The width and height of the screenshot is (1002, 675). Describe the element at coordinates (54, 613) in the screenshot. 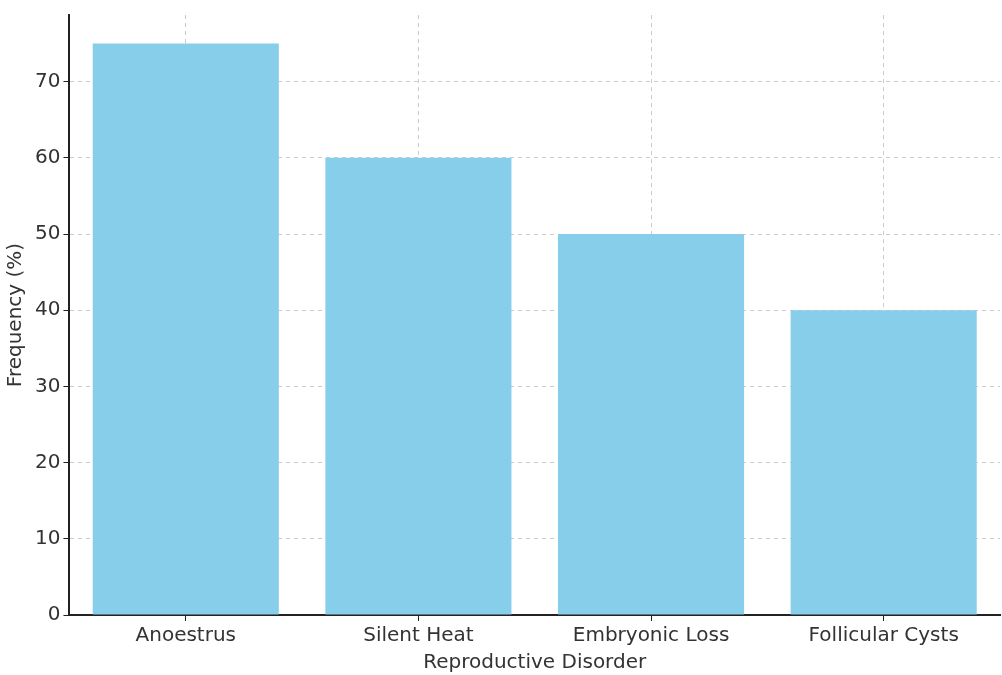

I see `y-tick-label: 0` at that location.